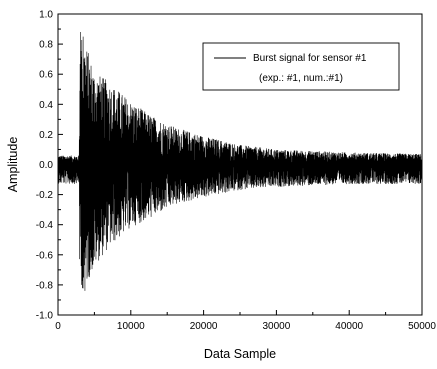 This screenshot has height=369, width=437. Describe the element at coordinates (58, 326) in the screenshot. I see `x-tick-label: 0` at that location.